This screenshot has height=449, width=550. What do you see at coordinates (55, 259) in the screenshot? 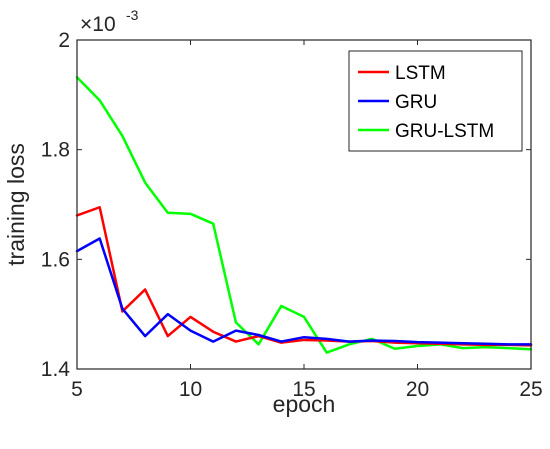
I see `y-tick-label: 1.6` at bounding box center [55, 259].